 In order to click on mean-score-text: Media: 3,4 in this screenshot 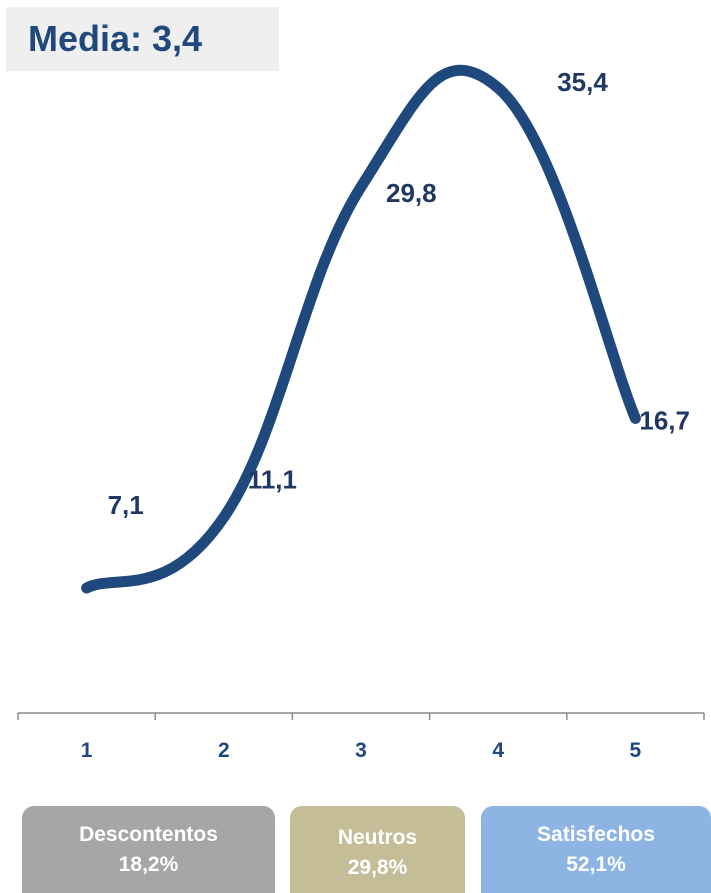, I will do `click(115, 38)`.